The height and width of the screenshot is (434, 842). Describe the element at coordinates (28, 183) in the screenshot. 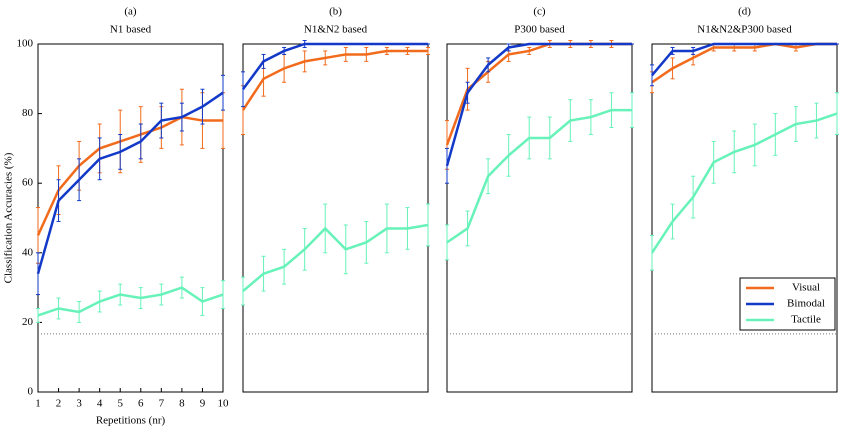

I see `y-tick-label: 60` at that location.